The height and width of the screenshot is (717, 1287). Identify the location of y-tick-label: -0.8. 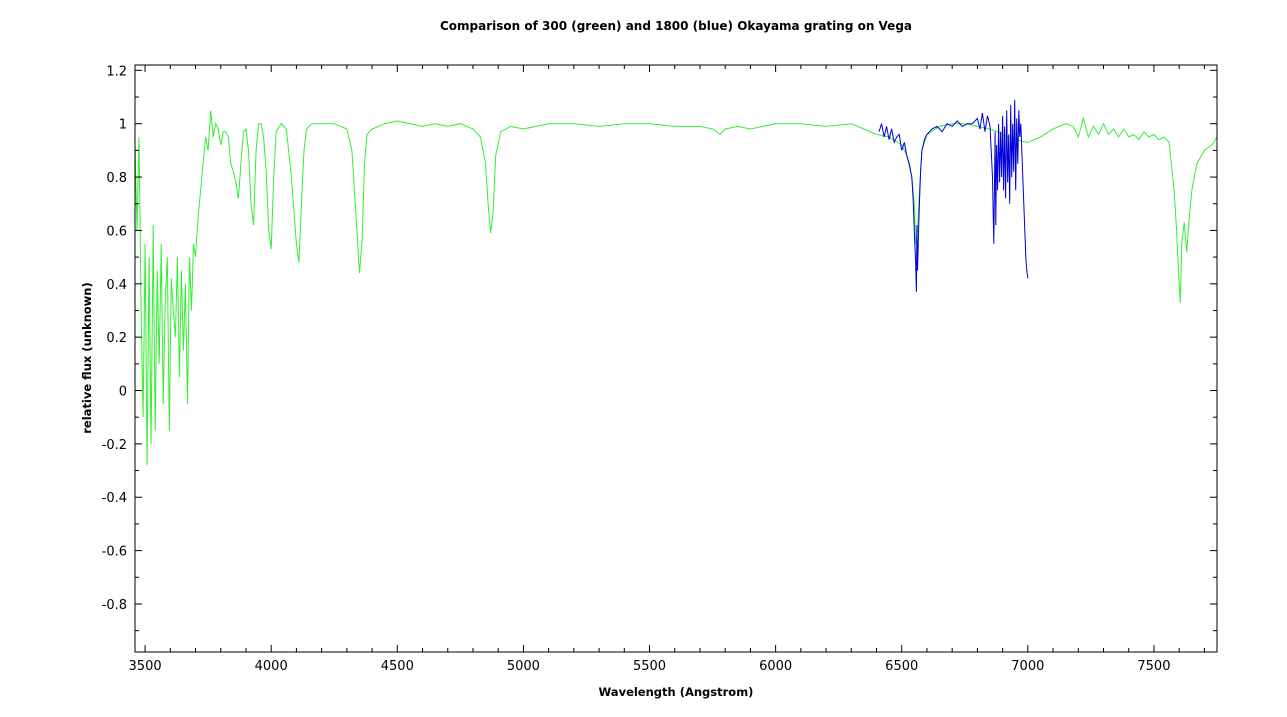
(114, 605).